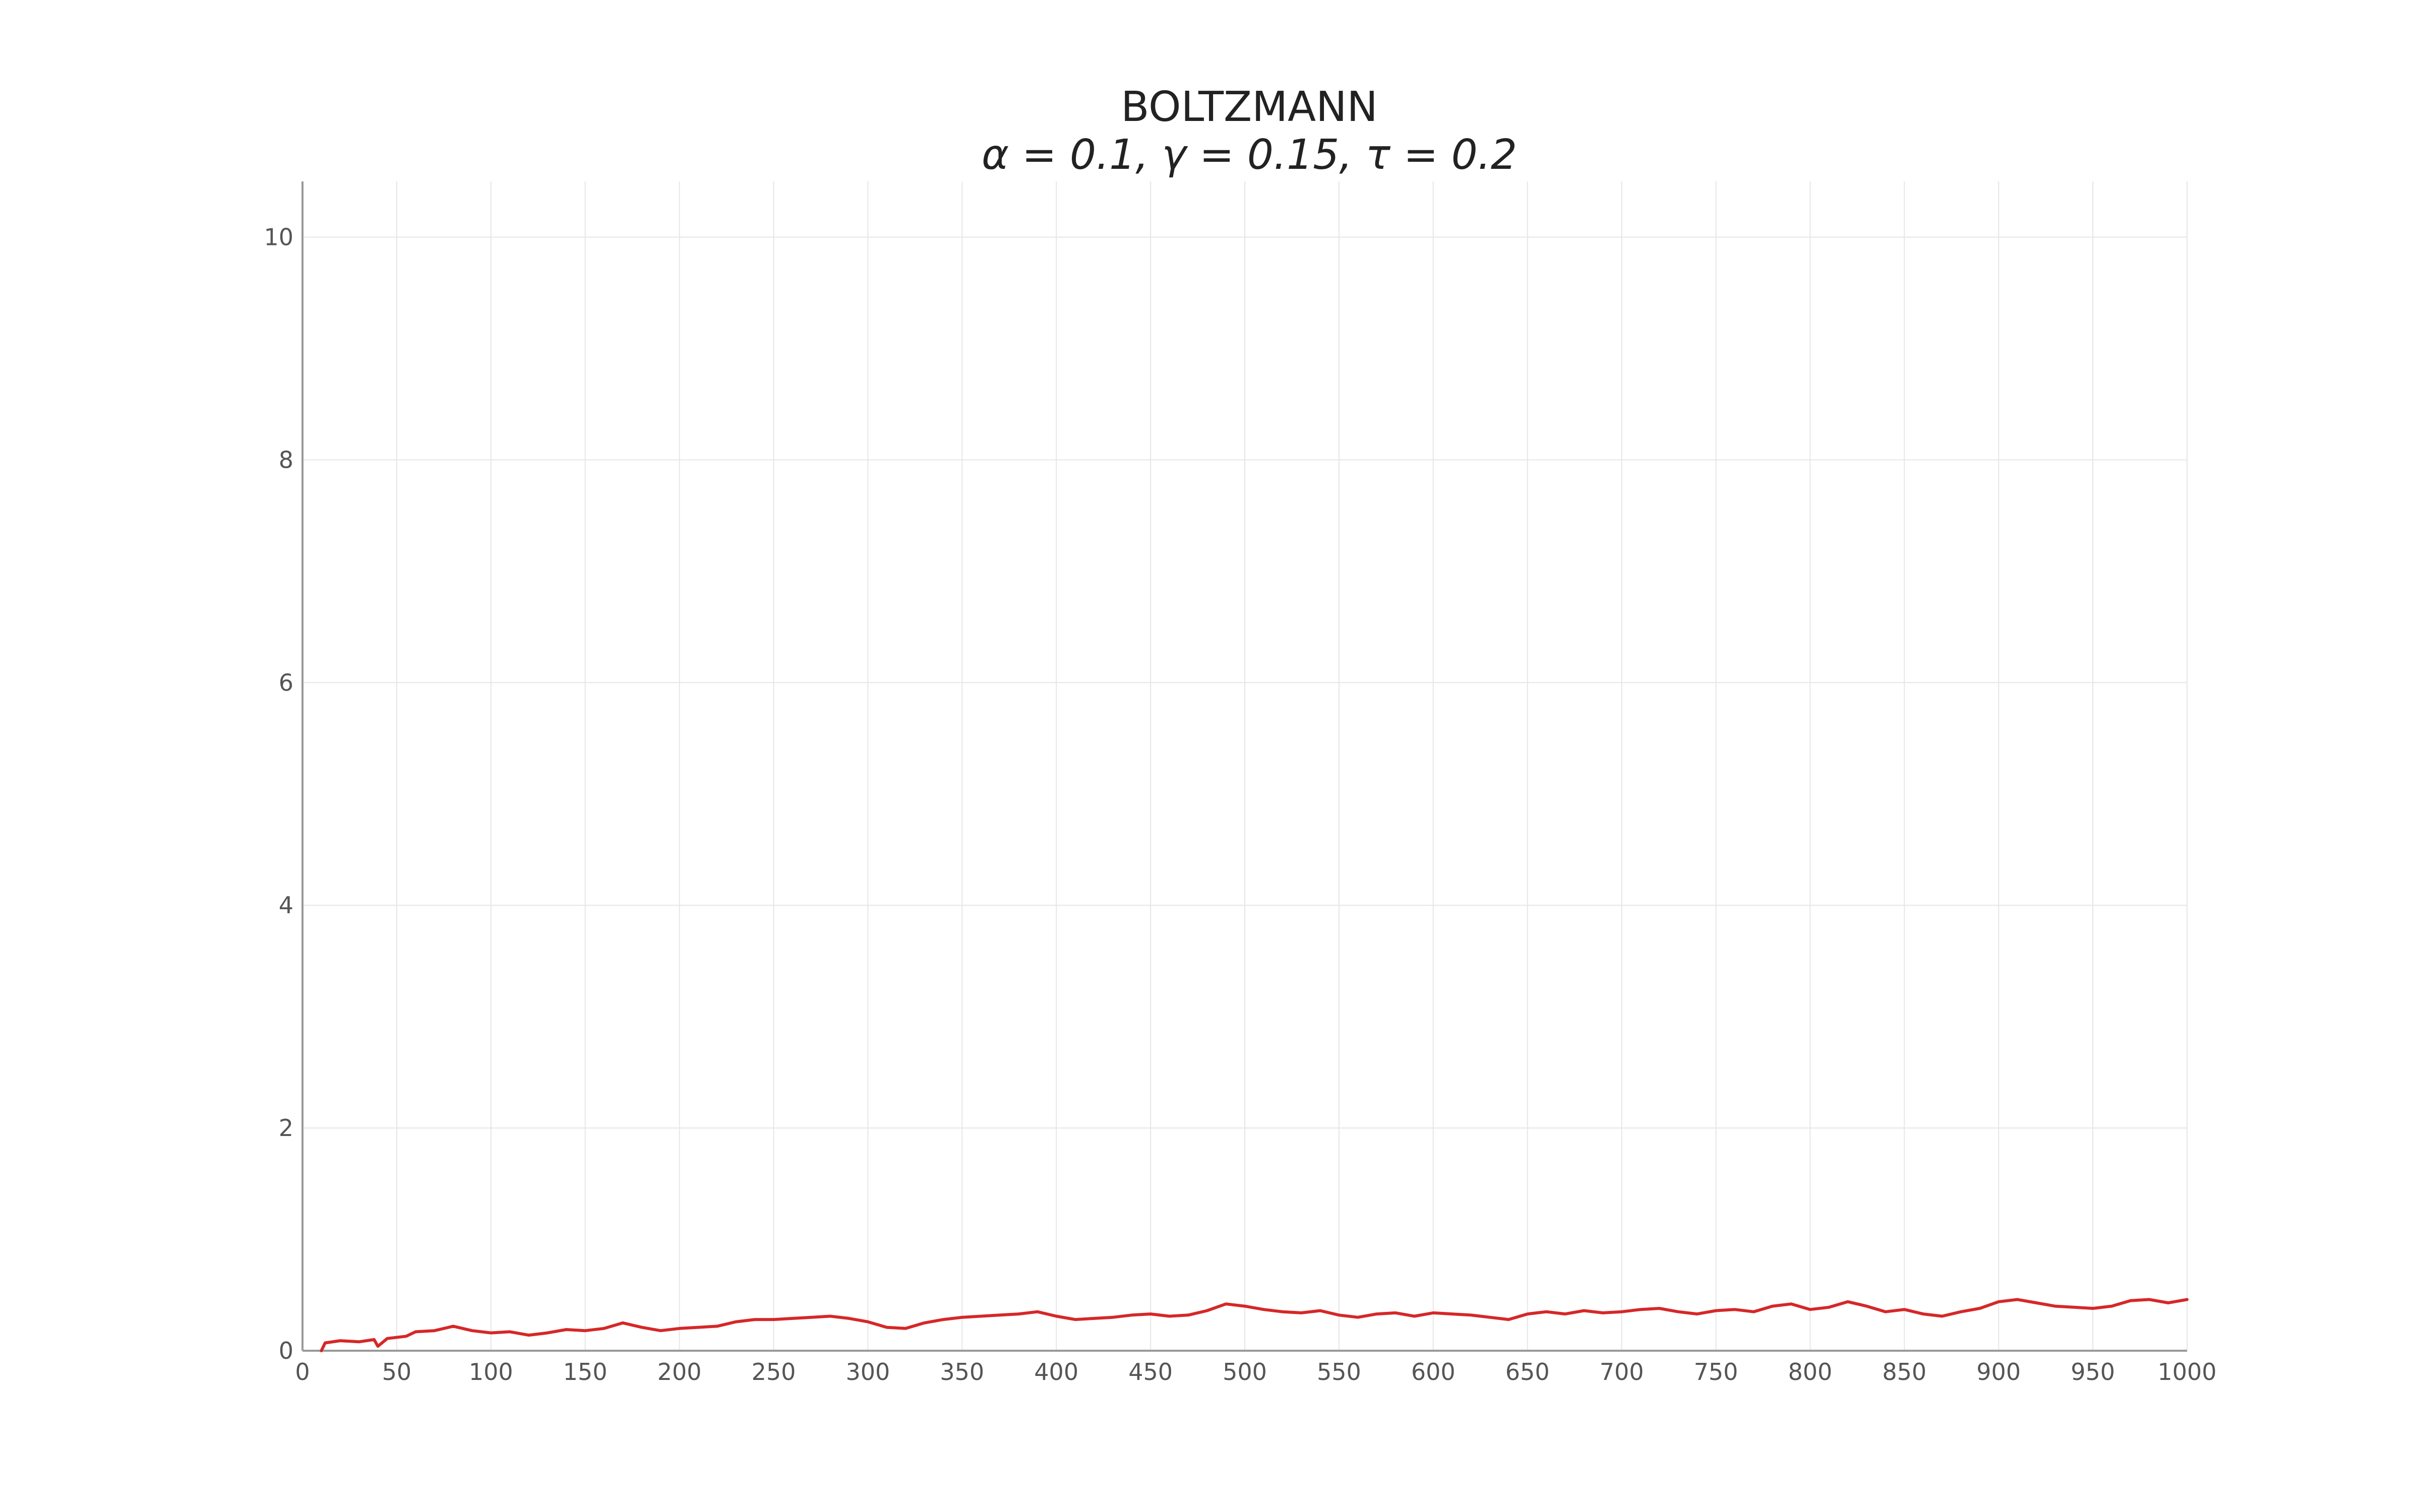 Image resolution: width=2420 pixels, height=1512 pixels. Describe the element at coordinates (1998, 1372) in the screenshot. I see `x-tick-label: 900` at that location.